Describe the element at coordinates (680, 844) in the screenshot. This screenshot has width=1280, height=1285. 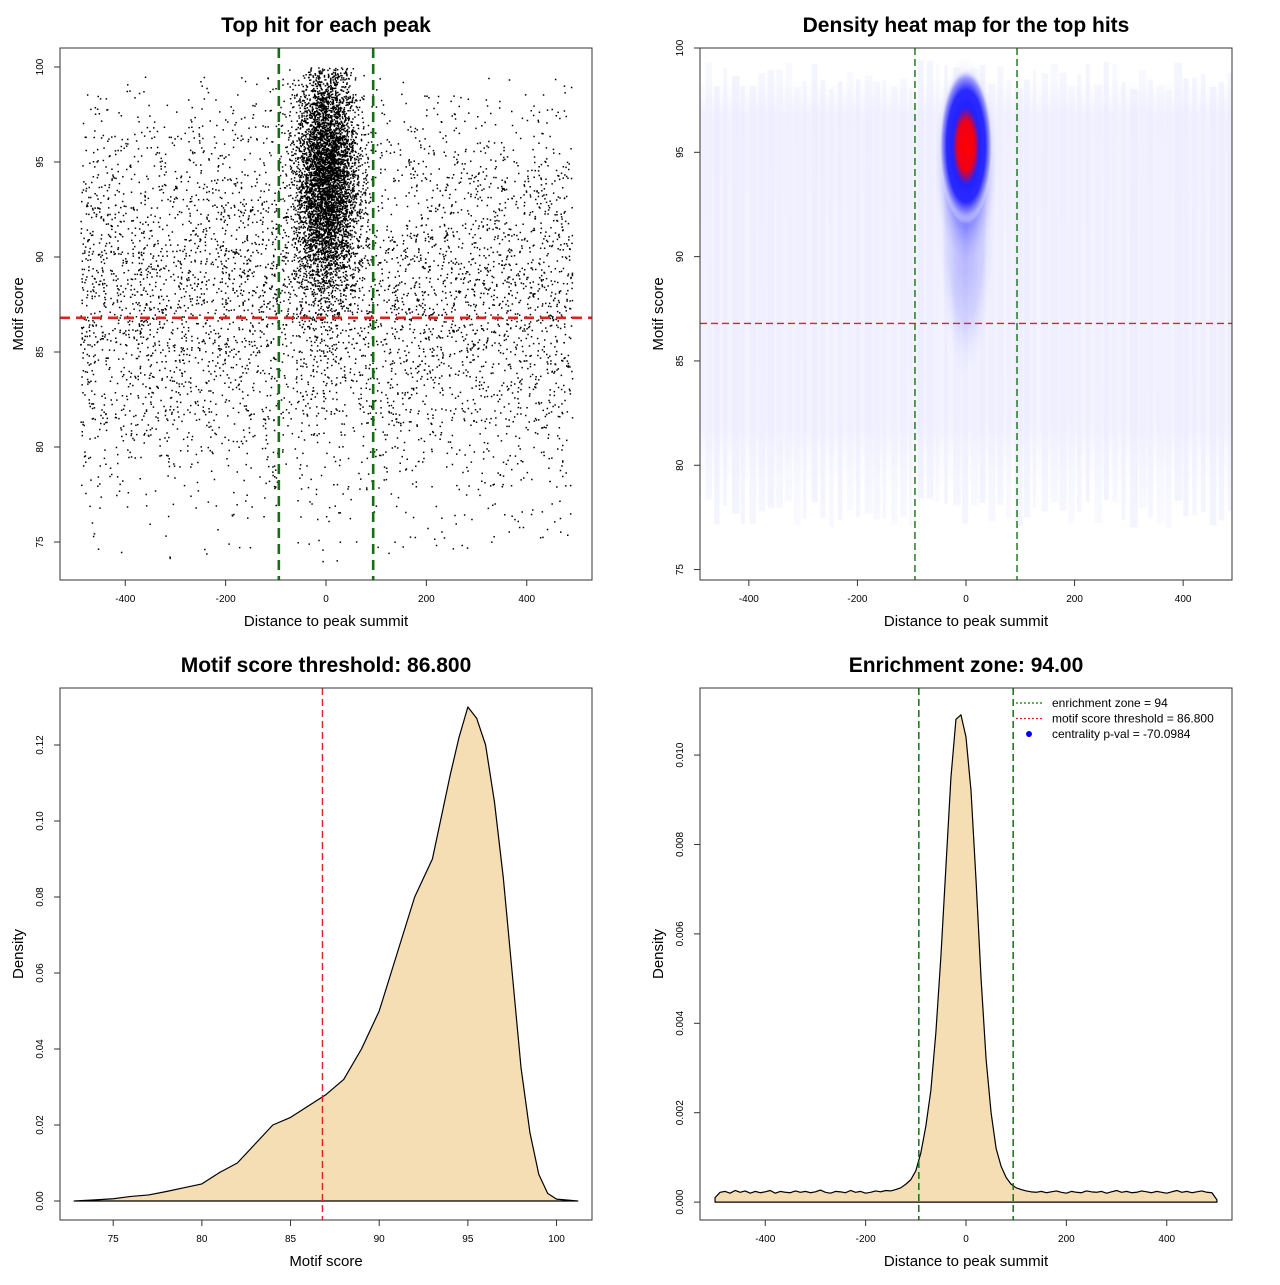
I see `y-tick-label: 0.008` at that location.